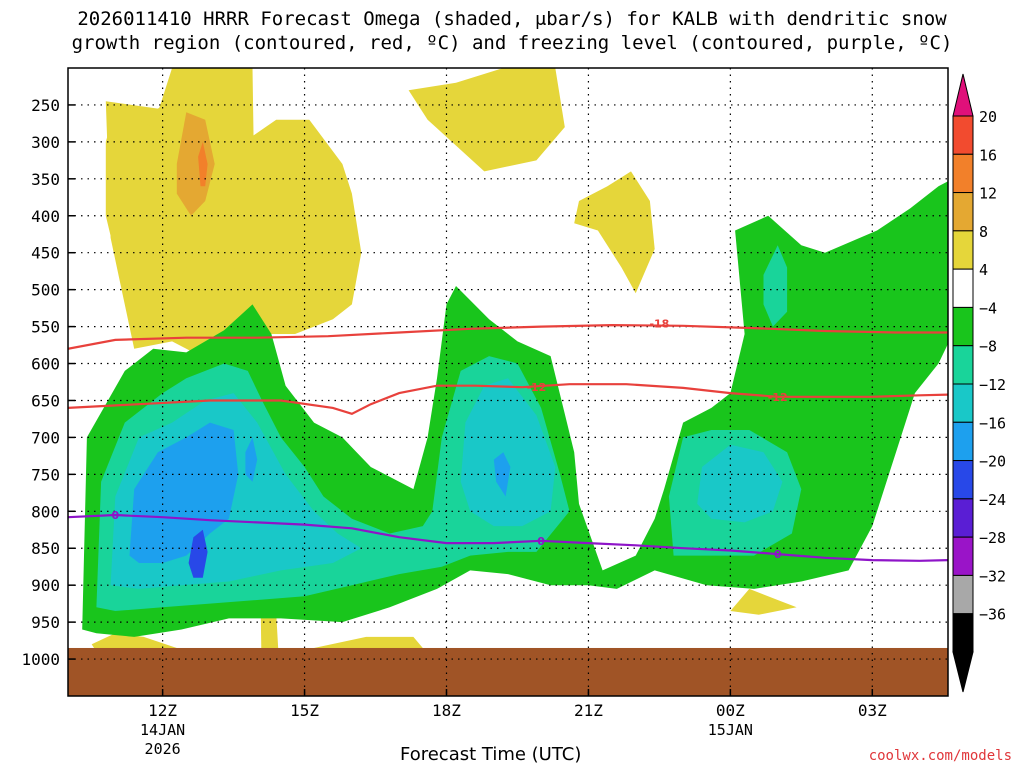  Describe the element at coordinates (40, 659) in the screenshot. I see `y-tick-label: 1000` at that location.